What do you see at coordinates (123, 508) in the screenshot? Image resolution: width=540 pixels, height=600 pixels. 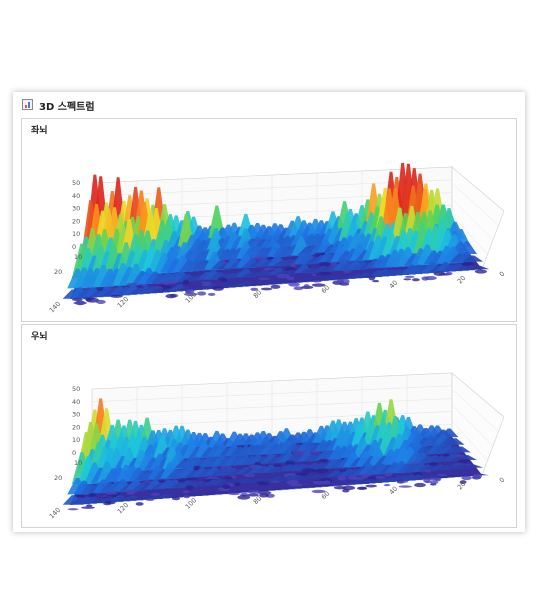 I see `x-tick-label: 120` at bounding box center [123, 508].